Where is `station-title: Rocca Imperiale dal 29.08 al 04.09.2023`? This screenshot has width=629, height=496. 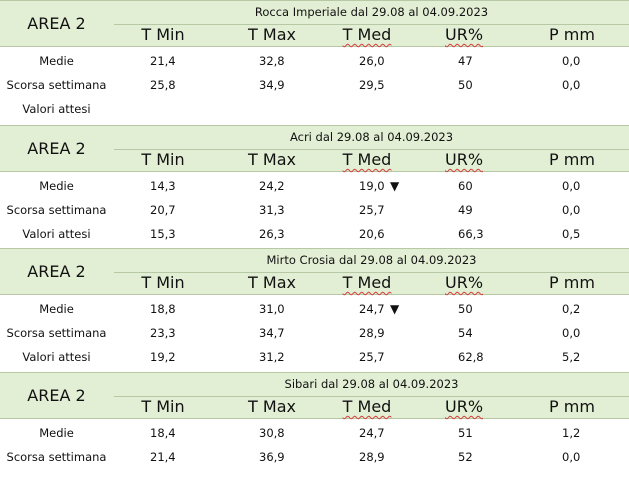 station-title: Rocca Imperiale dal 29.08 al 04.09.2023 is located at coordinates (371, 12).